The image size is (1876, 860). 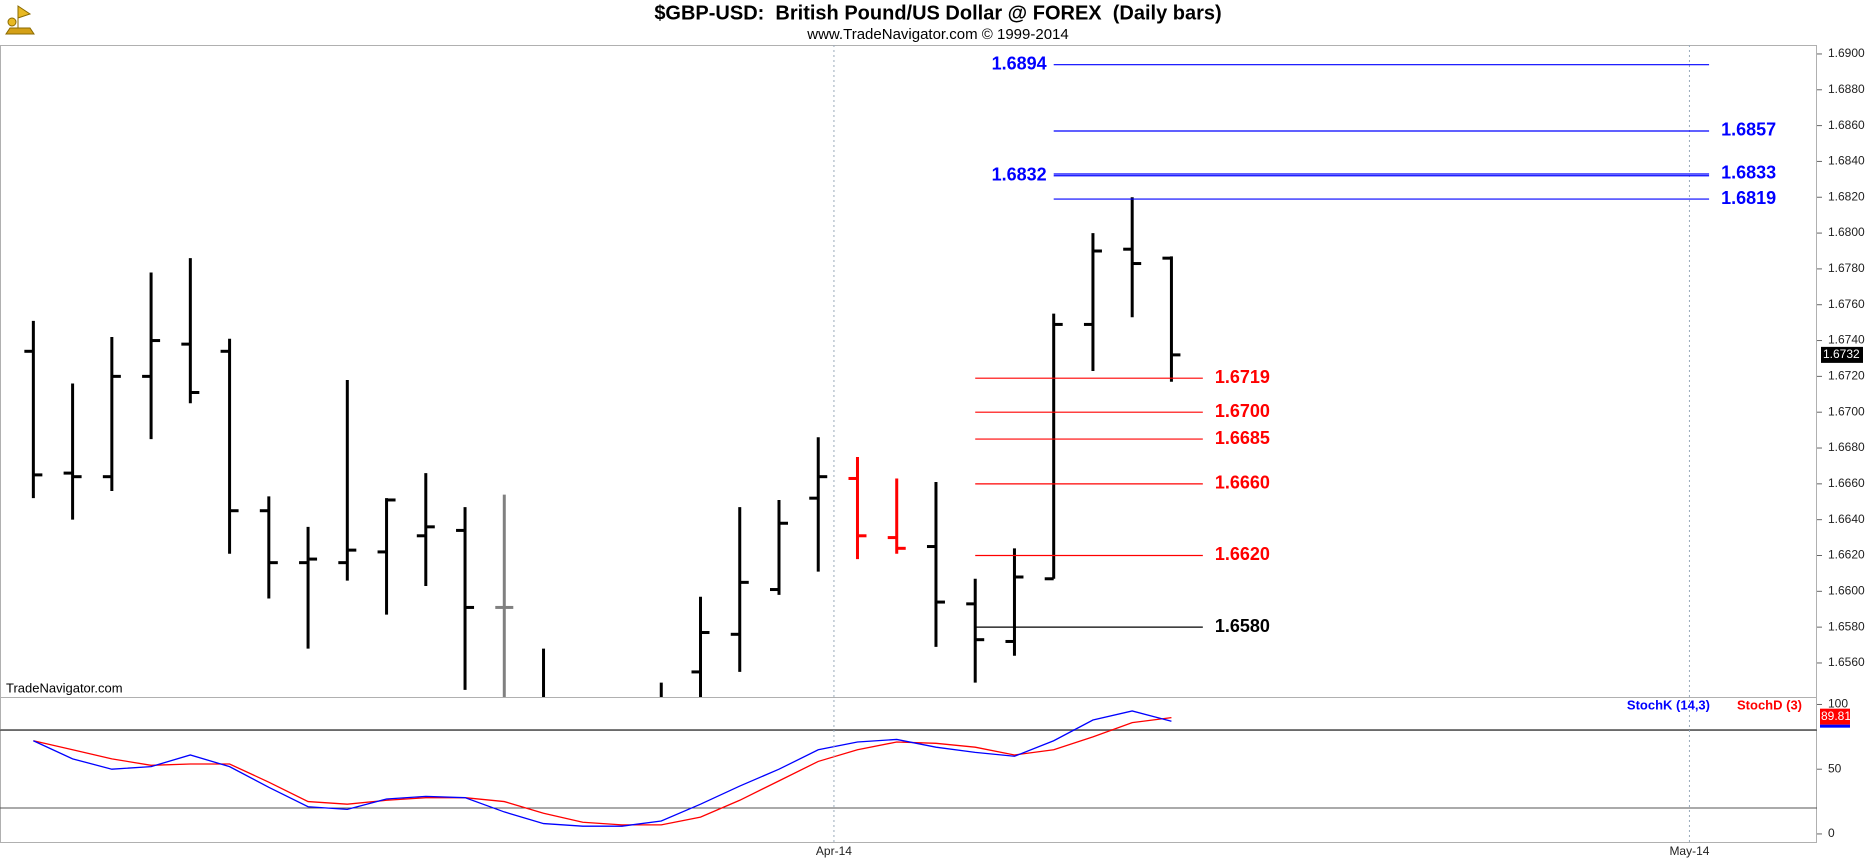 I want to click on level-label: 1.6832, so click(x=1019, y=175).